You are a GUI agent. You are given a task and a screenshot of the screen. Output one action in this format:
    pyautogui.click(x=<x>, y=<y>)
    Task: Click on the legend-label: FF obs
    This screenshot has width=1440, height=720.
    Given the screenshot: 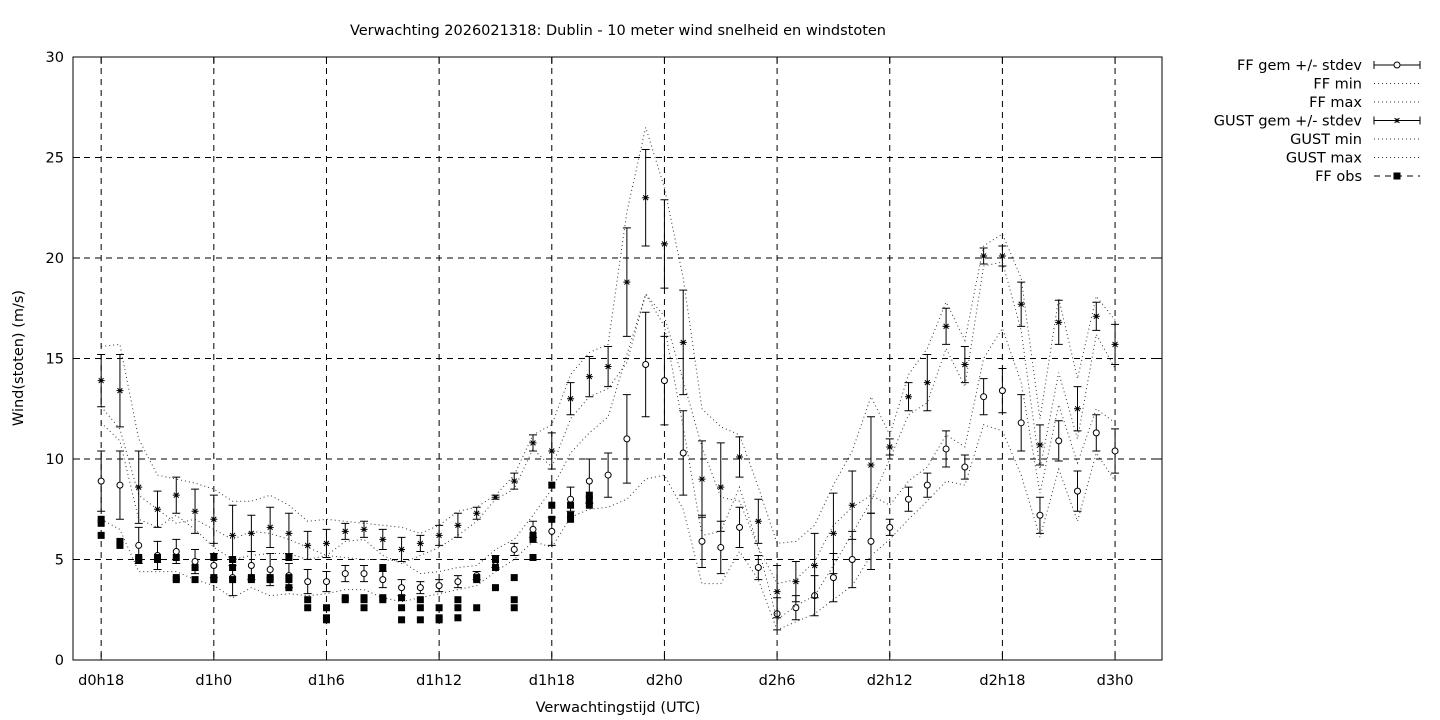 What is the action you would take?
    pyautogui.click(x=1338, y=177)
    